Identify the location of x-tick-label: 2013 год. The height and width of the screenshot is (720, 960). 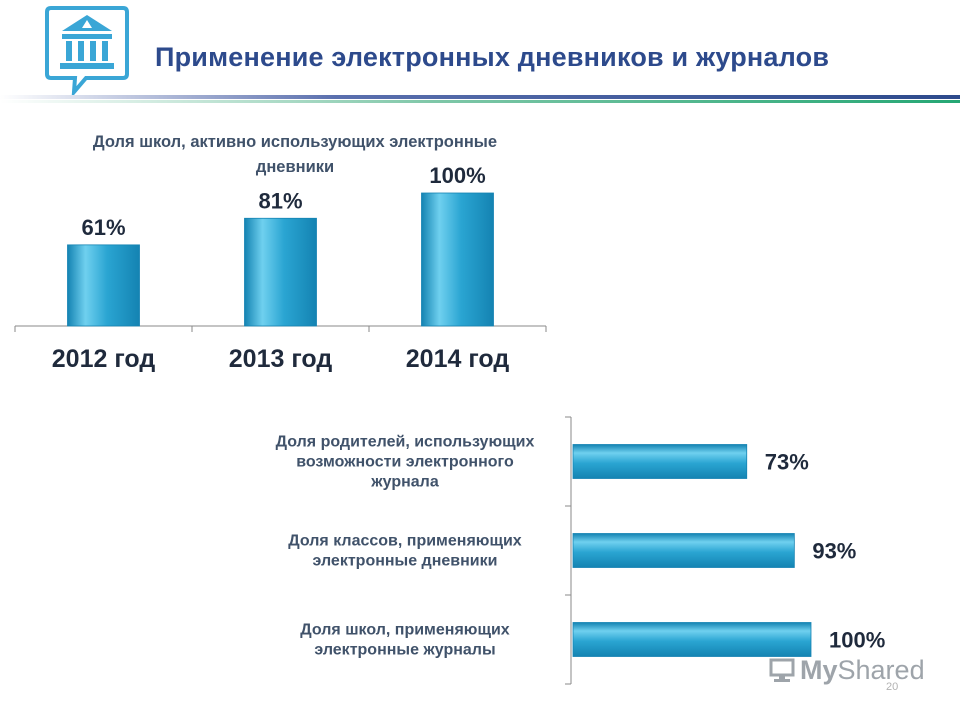
(281, 359).